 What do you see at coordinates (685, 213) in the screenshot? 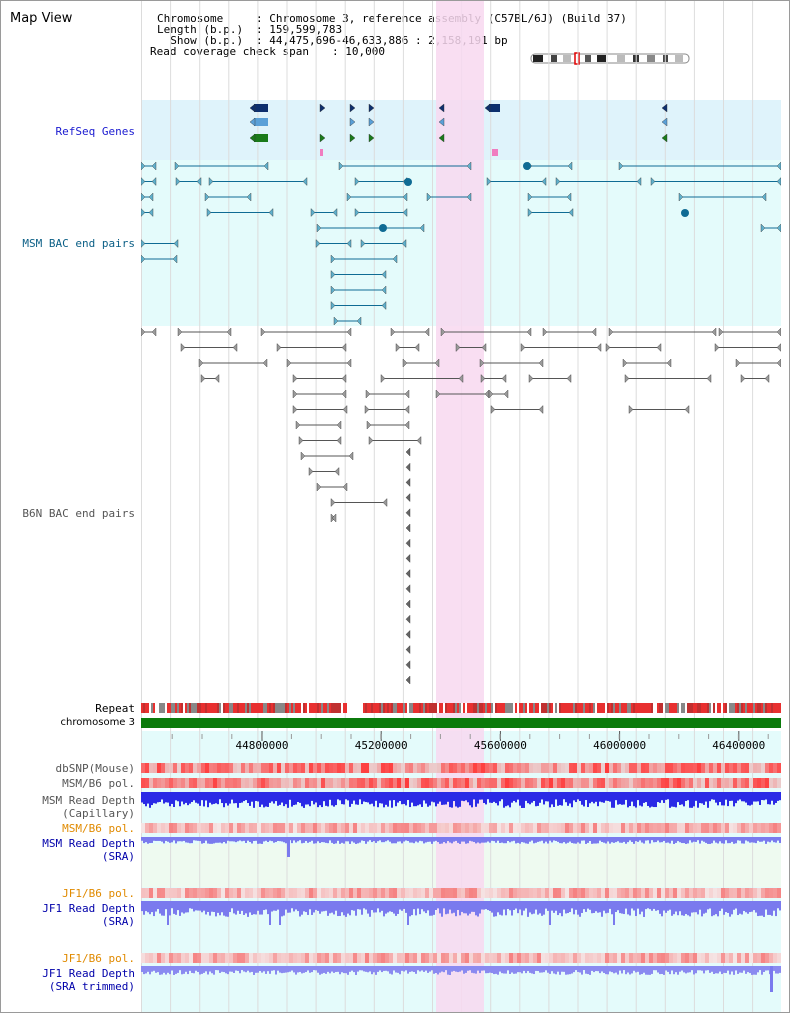
I see `msm-pair-dot` at bounding box center [685, 213].